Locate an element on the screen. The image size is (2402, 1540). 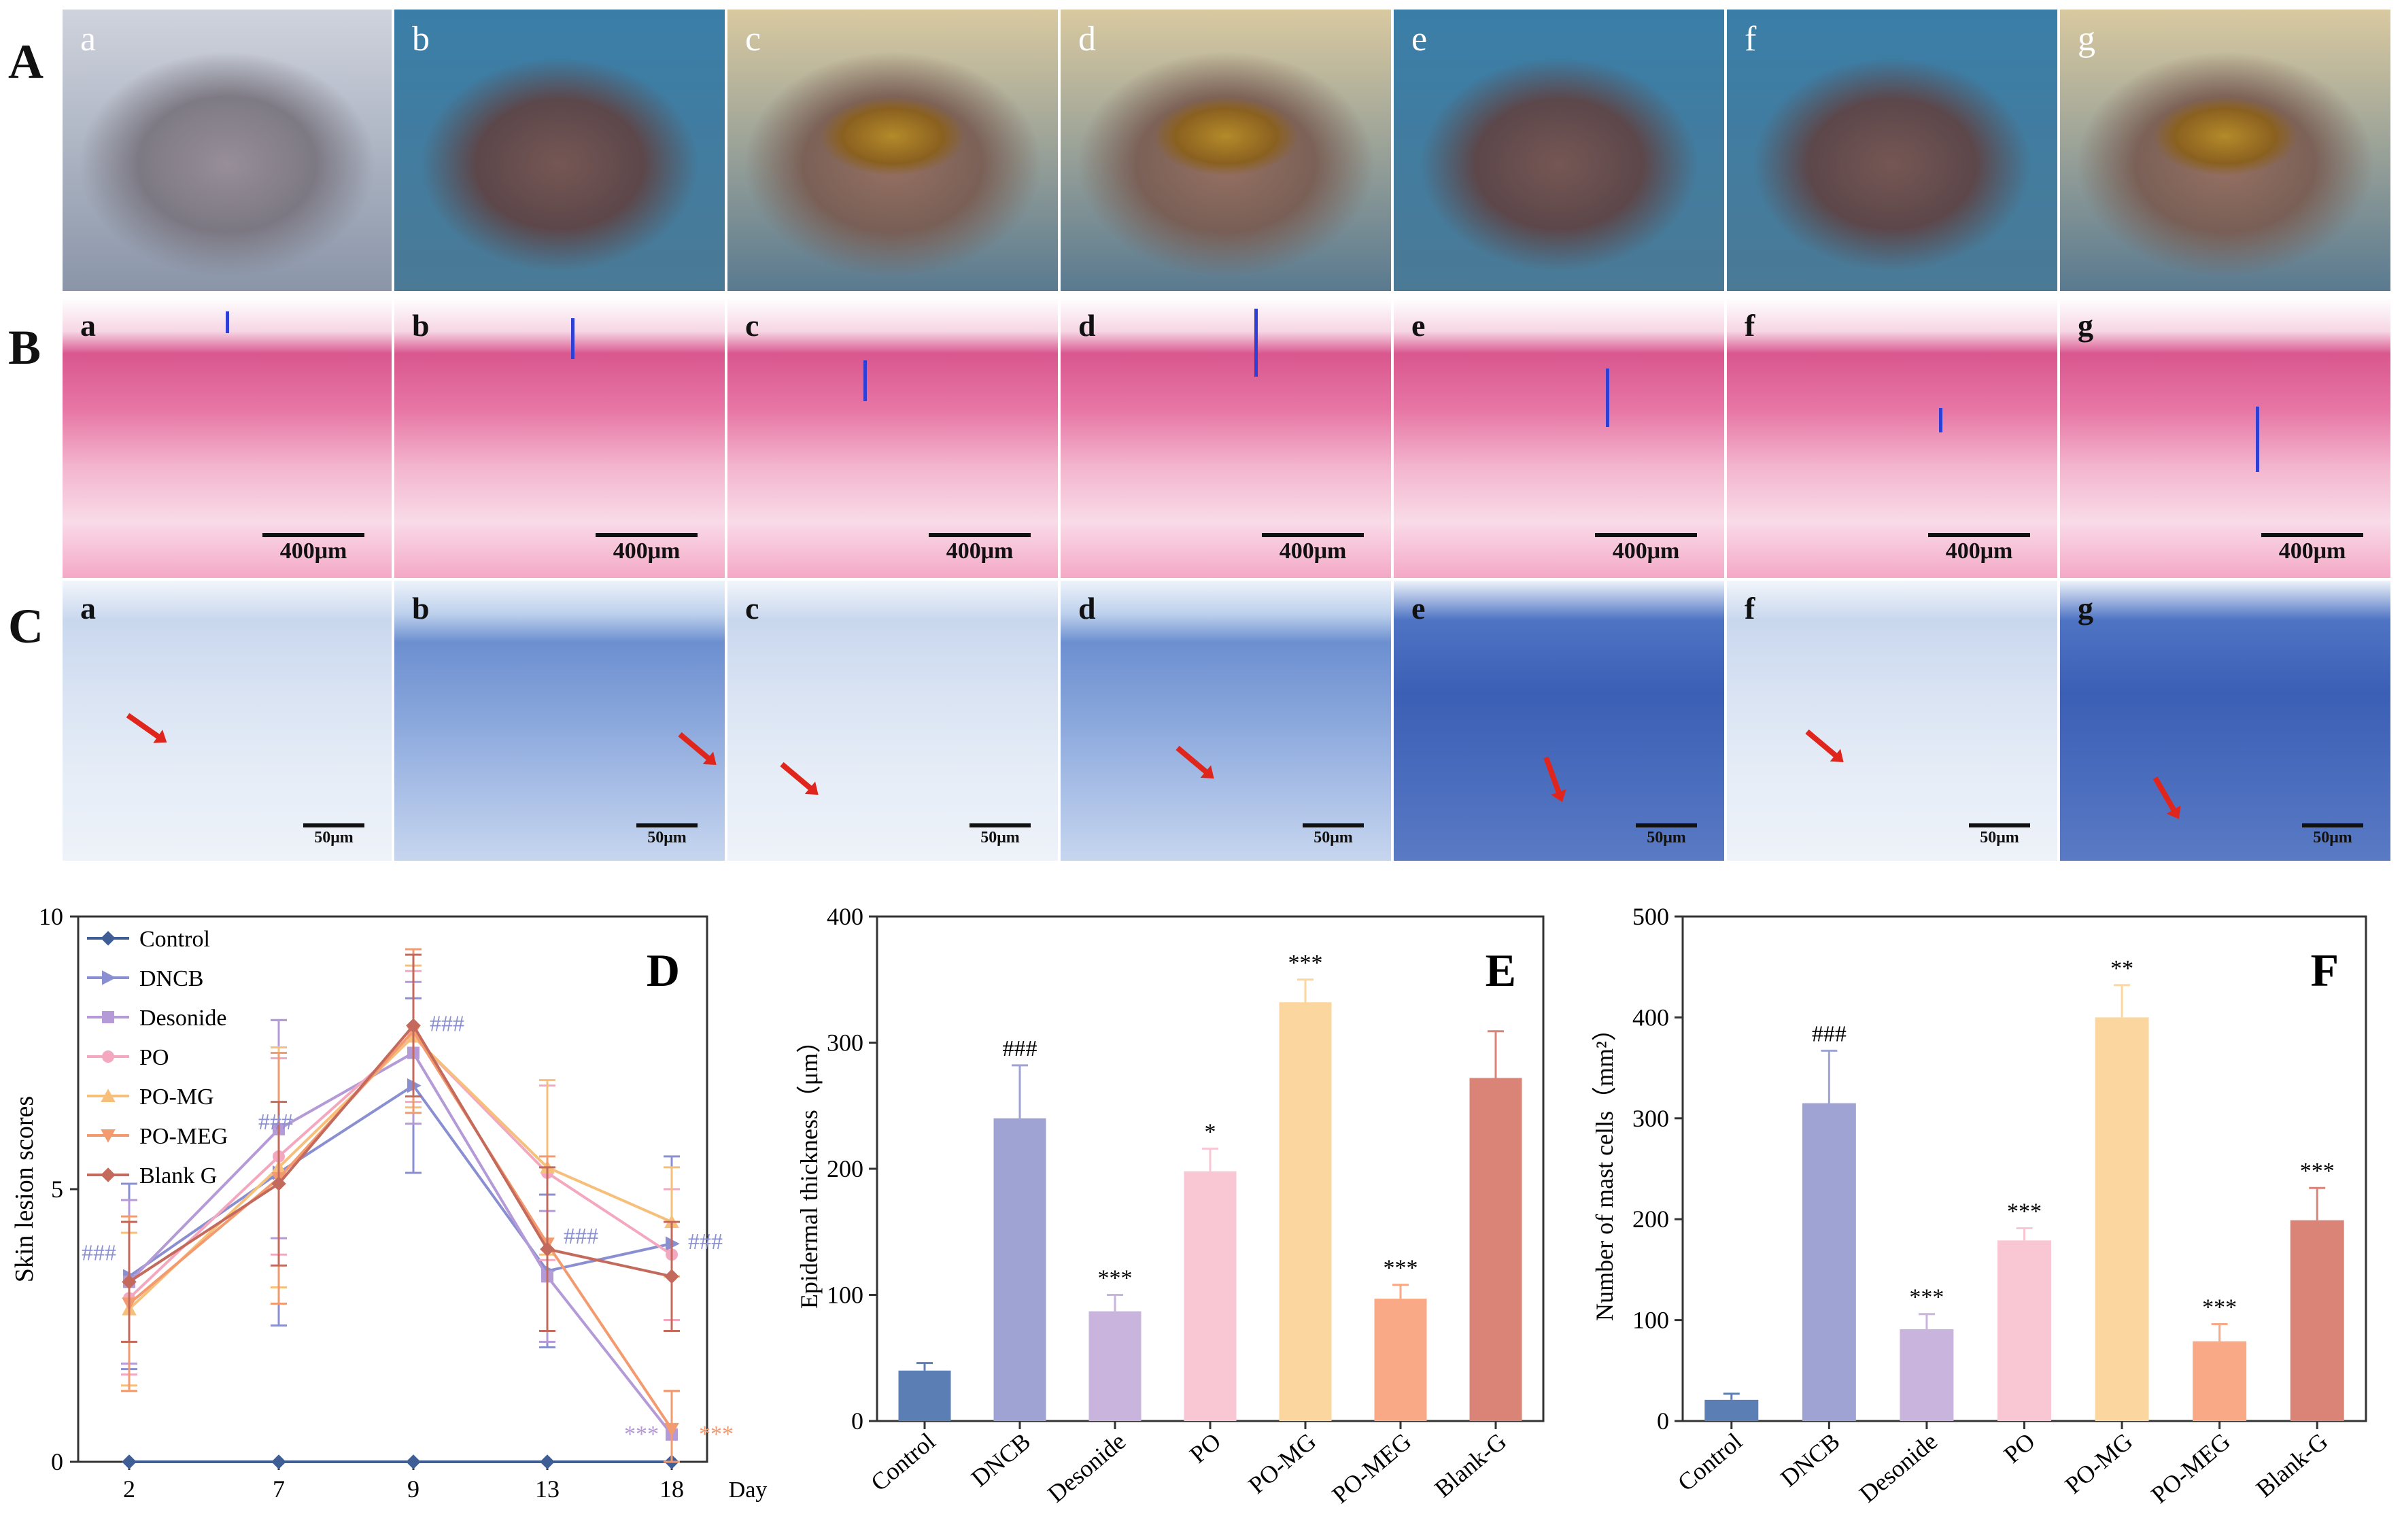
y-axis-label: Epidermal thickness（μm） is located at coordinates (809, 1169).